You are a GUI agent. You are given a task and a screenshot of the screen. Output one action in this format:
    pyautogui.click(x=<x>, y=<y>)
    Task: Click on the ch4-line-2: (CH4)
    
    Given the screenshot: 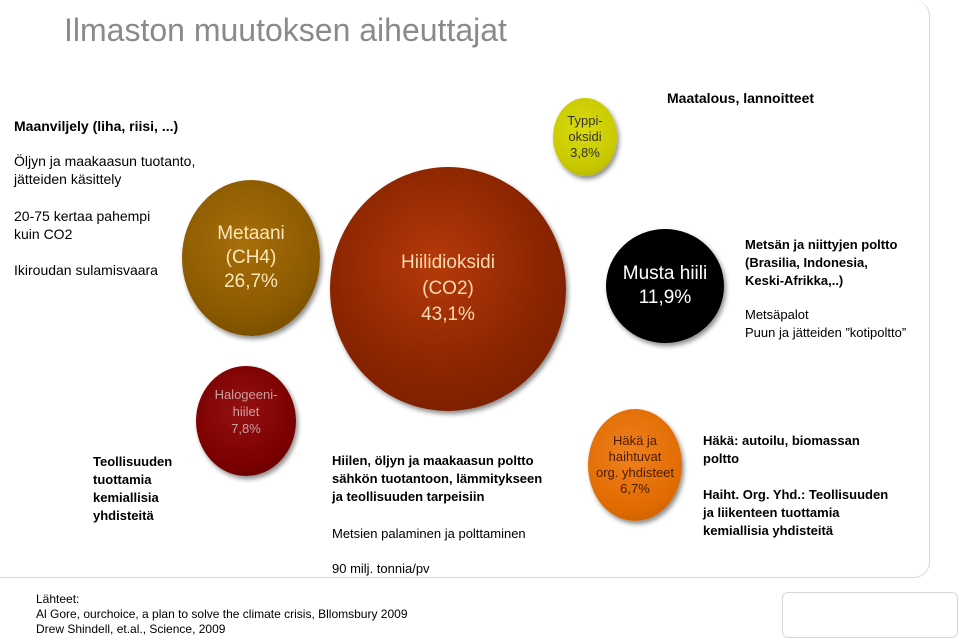 What is the action you would take?
    pyautogui.click(x=251, y=257)
    